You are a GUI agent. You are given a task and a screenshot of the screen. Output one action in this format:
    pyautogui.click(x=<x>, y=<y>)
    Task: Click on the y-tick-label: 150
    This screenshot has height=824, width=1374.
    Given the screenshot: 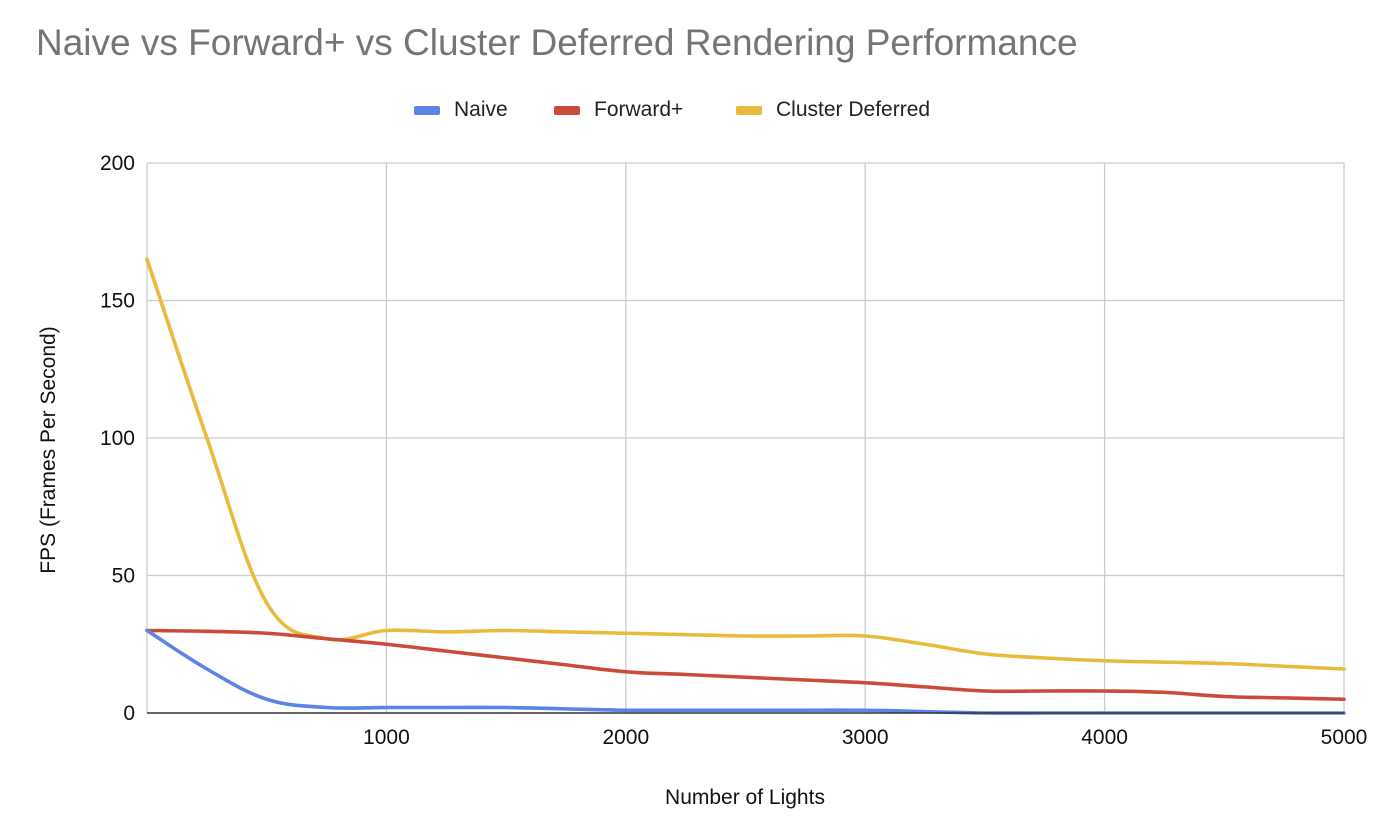 What is the action you would take?
    pyautogui.click(x=117, y=301)
    